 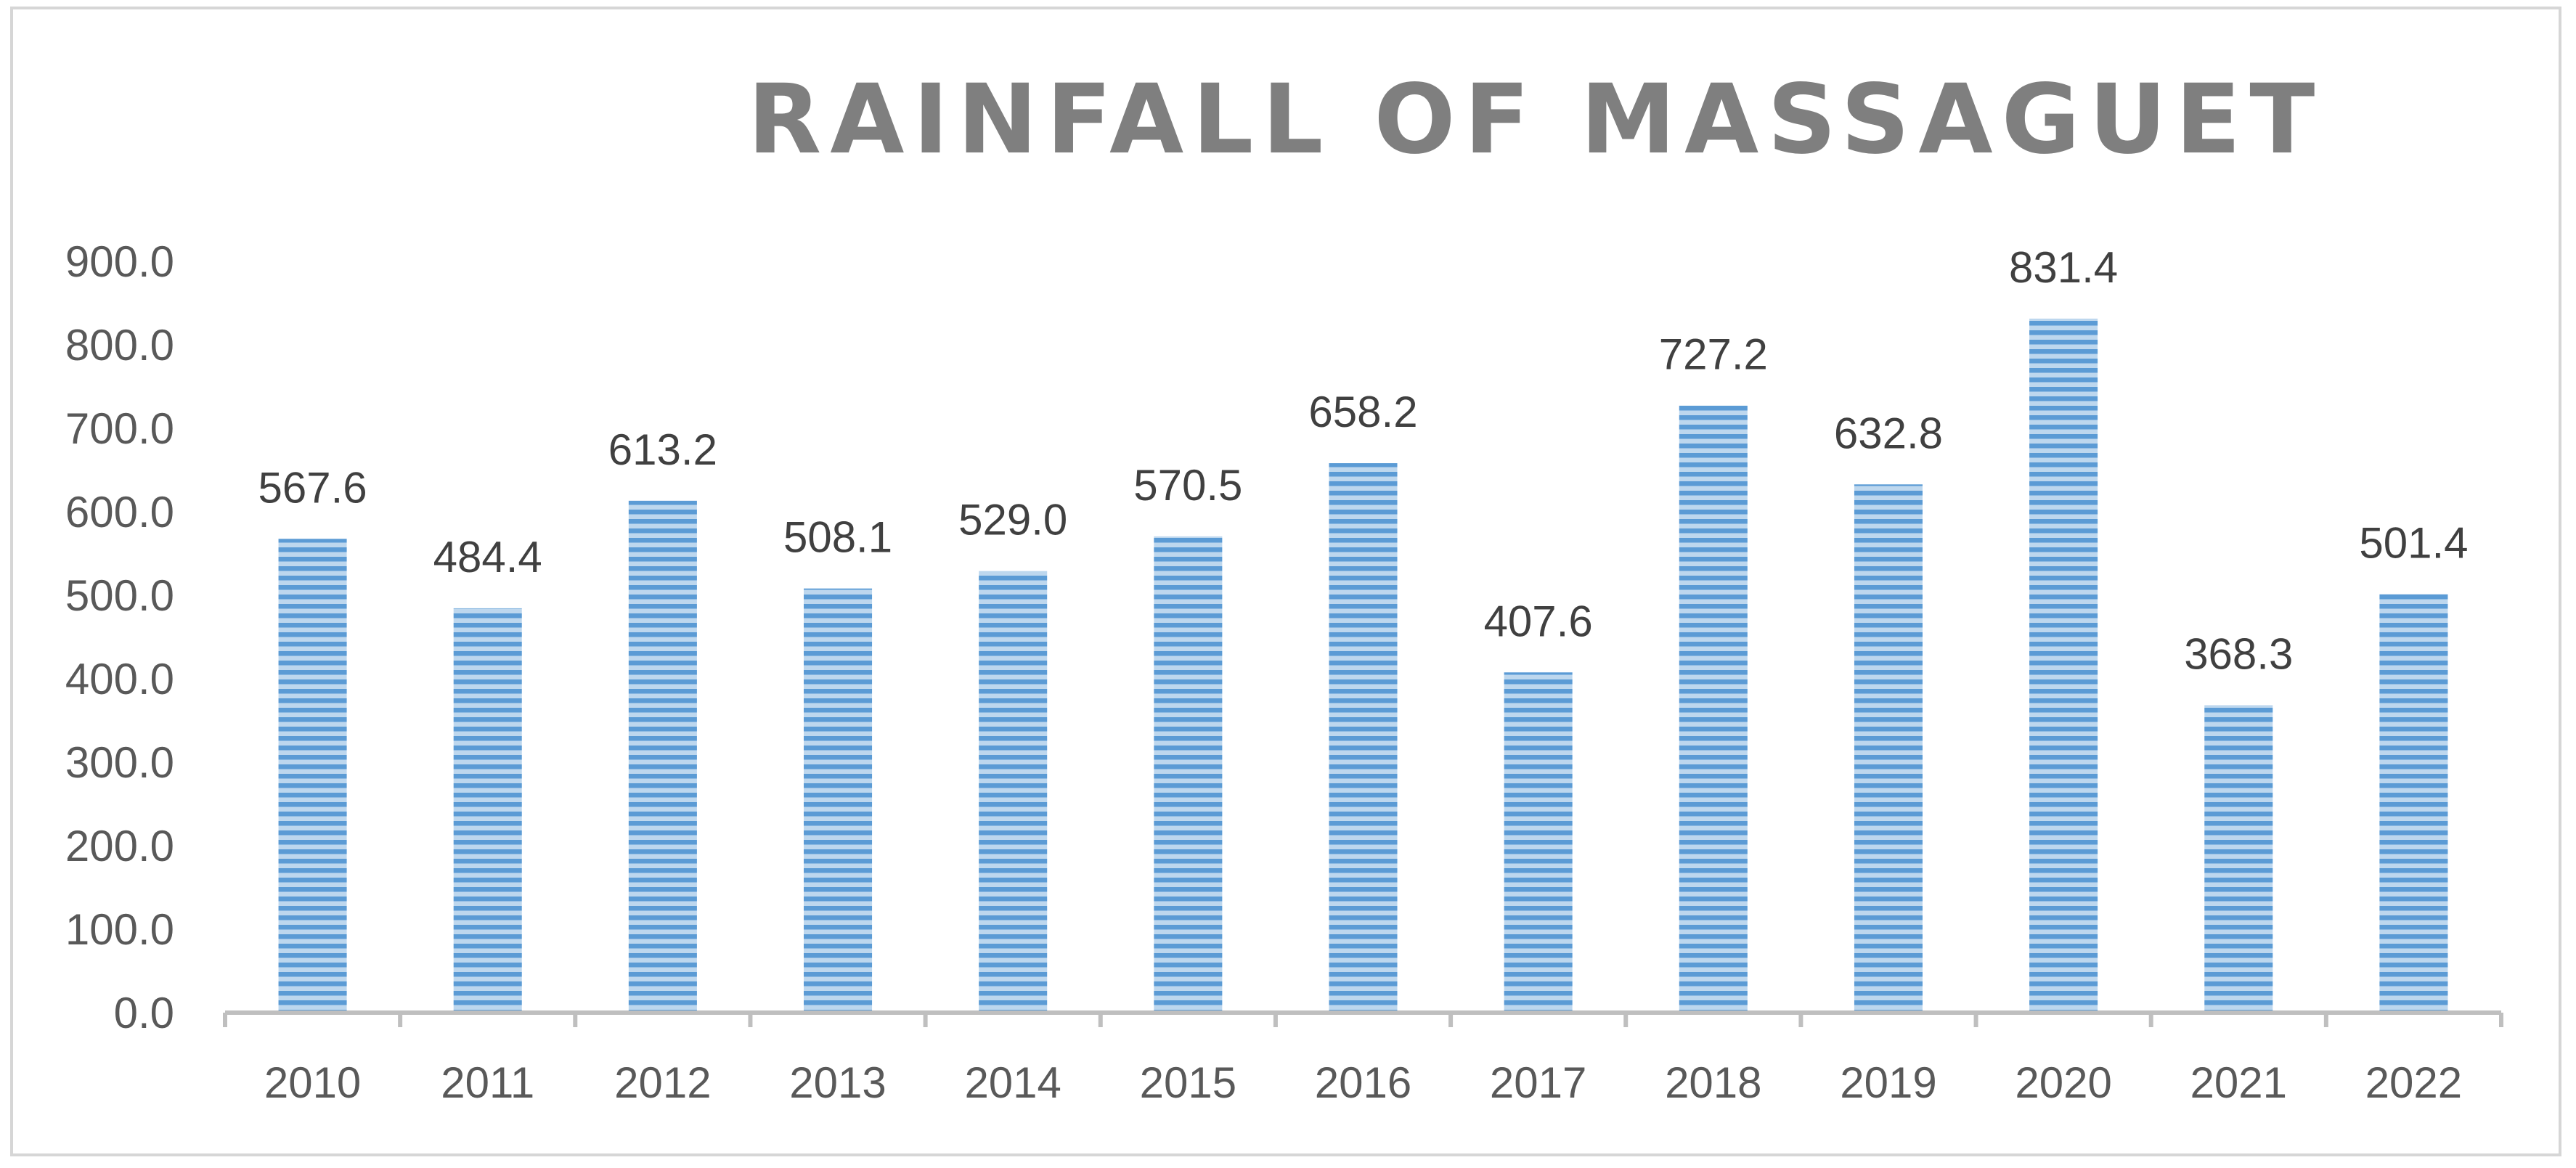 What do you see at coordinates (1012, 520) in the screenshot?
I see `data-label-2014: 529.0` at bounding box center [1012, 520].